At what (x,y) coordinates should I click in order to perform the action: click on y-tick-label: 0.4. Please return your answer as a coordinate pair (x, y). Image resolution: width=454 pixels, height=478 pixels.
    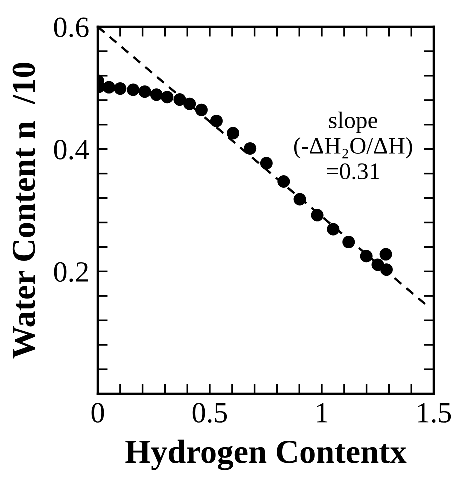
    Looking at the image, I should click on (72, 150).